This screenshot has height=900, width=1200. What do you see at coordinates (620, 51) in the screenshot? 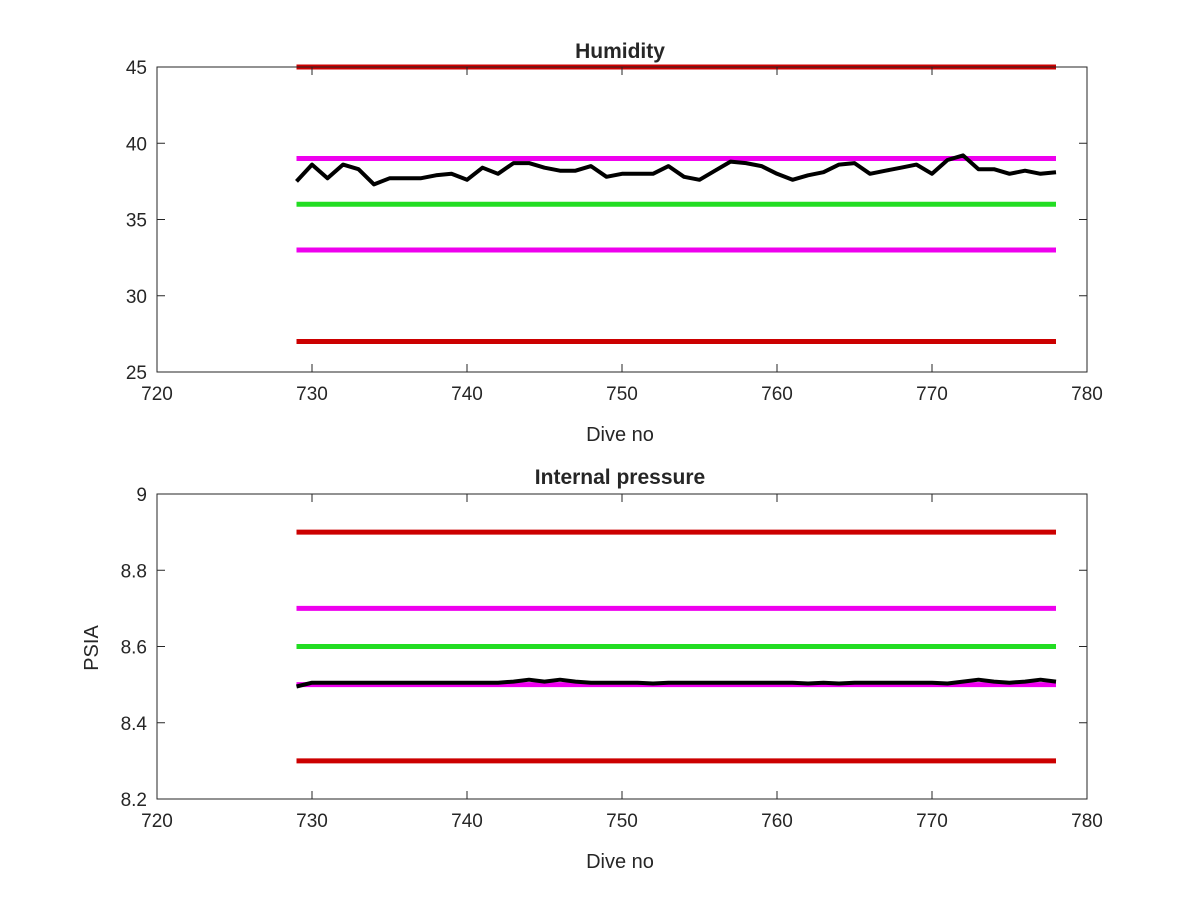
I see `chart-title: Humidity` at bounding box center [620, 51].